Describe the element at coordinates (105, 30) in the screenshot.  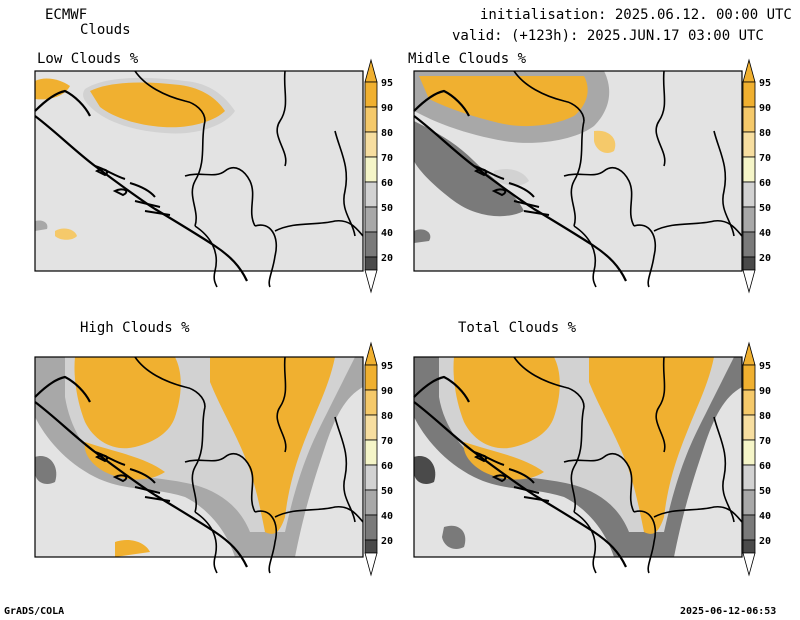
I see `product-name: Clouds` at that location.